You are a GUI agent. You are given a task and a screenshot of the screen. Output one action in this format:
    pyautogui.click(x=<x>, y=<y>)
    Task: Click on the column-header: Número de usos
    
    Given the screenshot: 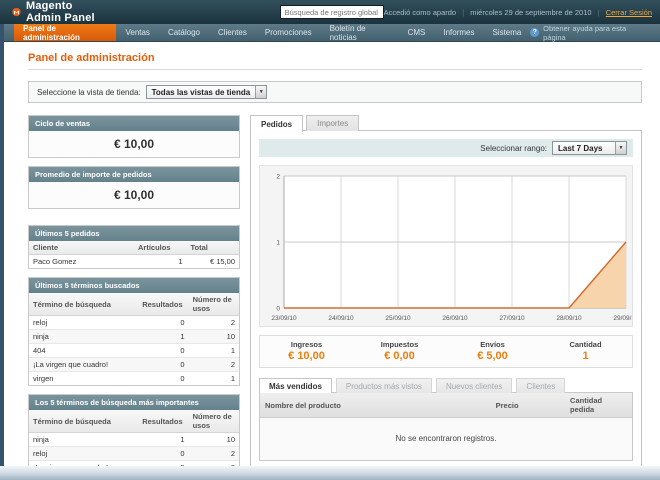 What is the action you would take?
    pyautogui.click(x=213, y=421)
    